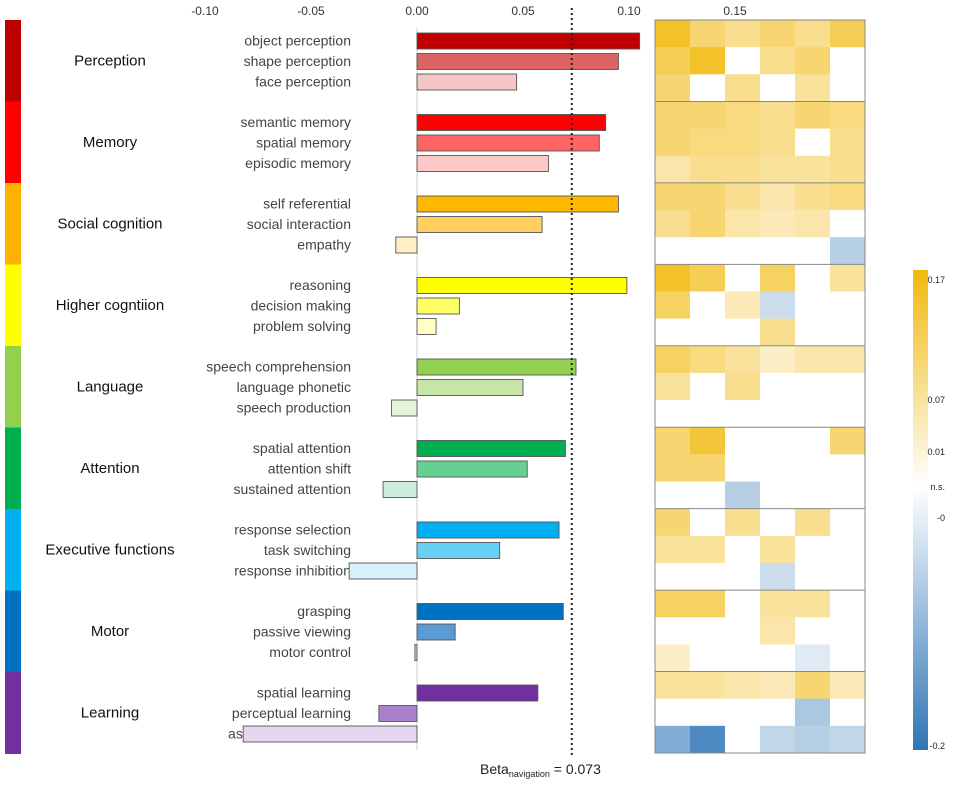 This screenshot has width=957, height=789. What do you see at coordinates (936, 452) in the screenshot?
I see `colorbar-tick-label: 0.01` at bounding box center [936, 452].